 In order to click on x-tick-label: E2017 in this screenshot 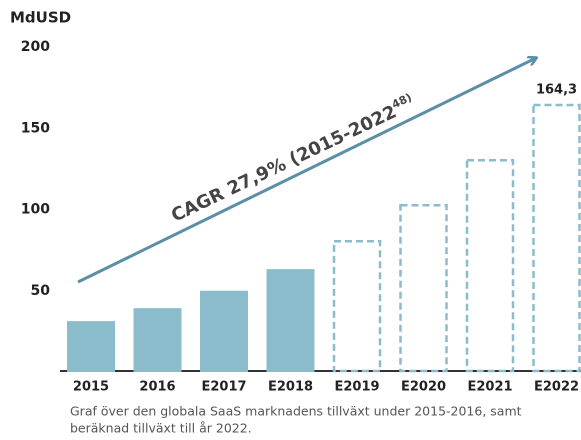, I will do `click(223, 387)`.